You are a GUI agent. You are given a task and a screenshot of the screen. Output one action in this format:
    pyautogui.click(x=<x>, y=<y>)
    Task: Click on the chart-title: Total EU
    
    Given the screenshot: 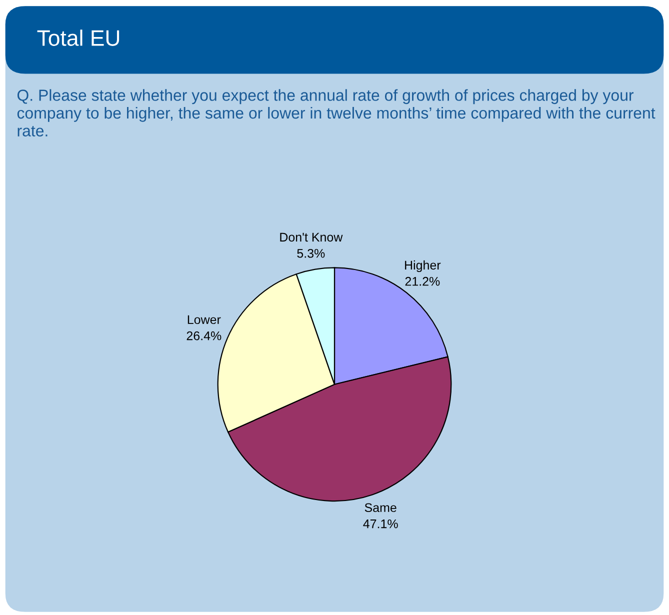 What is the action you would take?
    pyautogui.click(x=78, y=38)
    